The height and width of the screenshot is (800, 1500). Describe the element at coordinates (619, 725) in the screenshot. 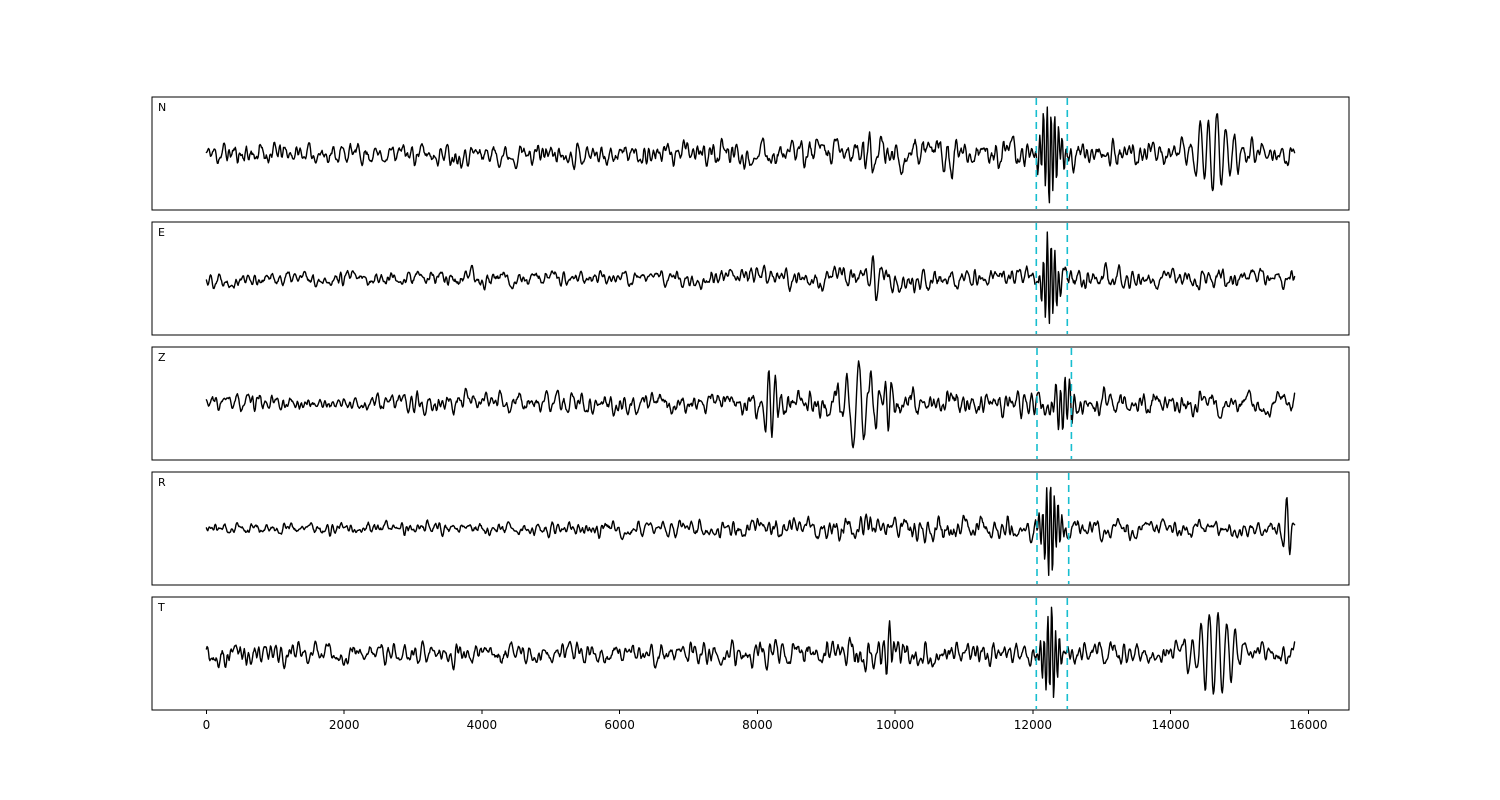

I see `x-tick-label: 6000` at that location.